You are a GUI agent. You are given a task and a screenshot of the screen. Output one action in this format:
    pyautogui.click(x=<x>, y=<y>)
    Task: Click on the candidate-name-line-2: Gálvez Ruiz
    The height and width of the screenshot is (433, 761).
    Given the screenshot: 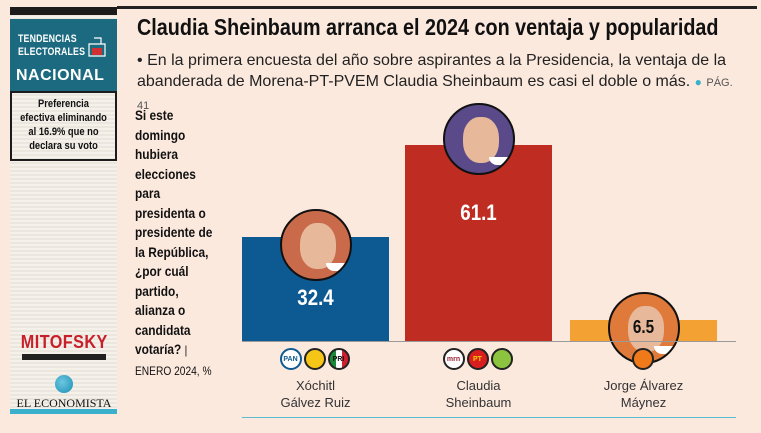 What is the action you would take?
    pyautogui.click(x=315, y=402)
    